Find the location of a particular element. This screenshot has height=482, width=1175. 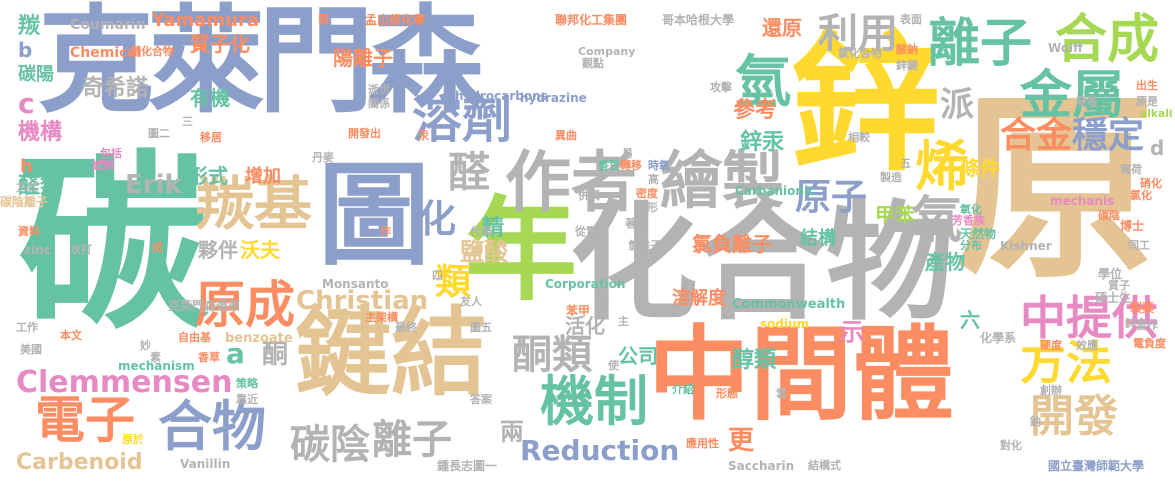

word-oxygen: 氧 is located at coordinates (937, 220).